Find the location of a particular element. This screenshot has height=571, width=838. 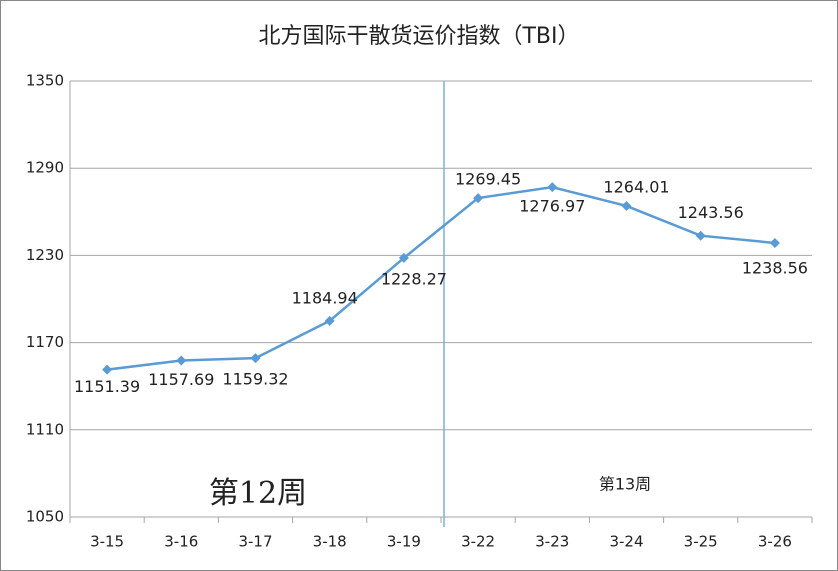

x-tick-label: 3-26 is located at coordinates (775, 542).